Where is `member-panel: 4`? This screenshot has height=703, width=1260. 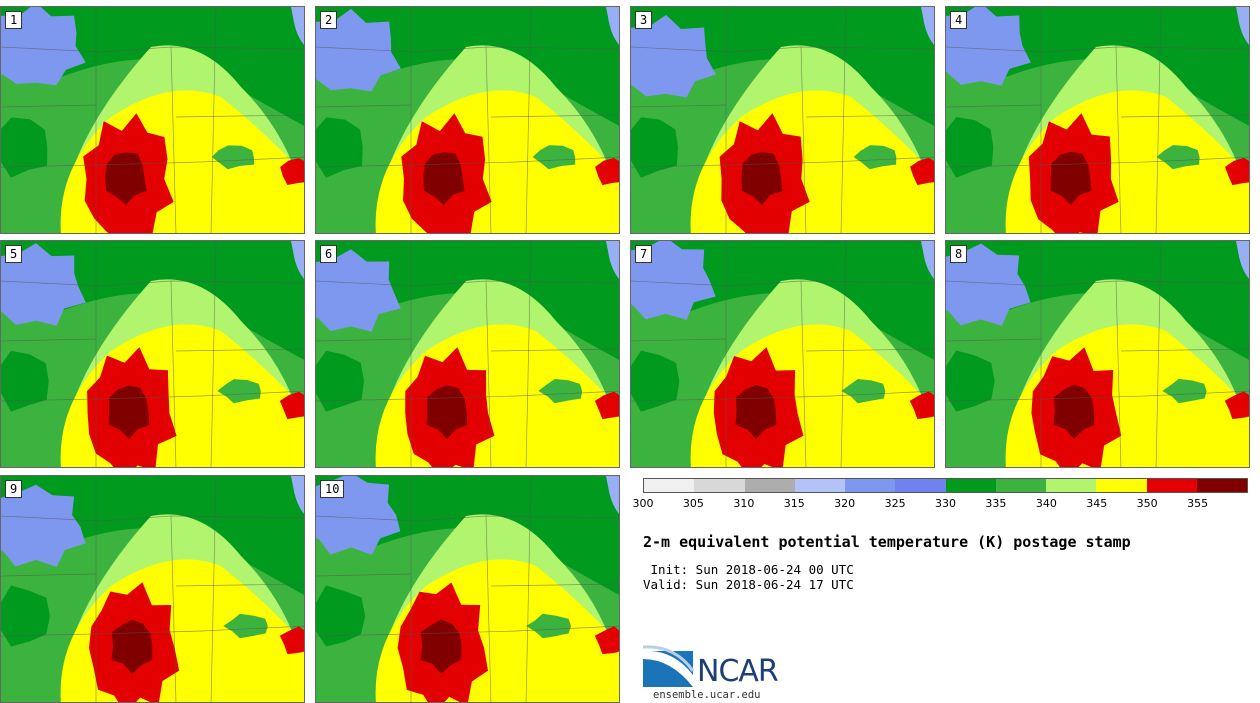 member-panel: 4 is located at coordinates (1097, 120).